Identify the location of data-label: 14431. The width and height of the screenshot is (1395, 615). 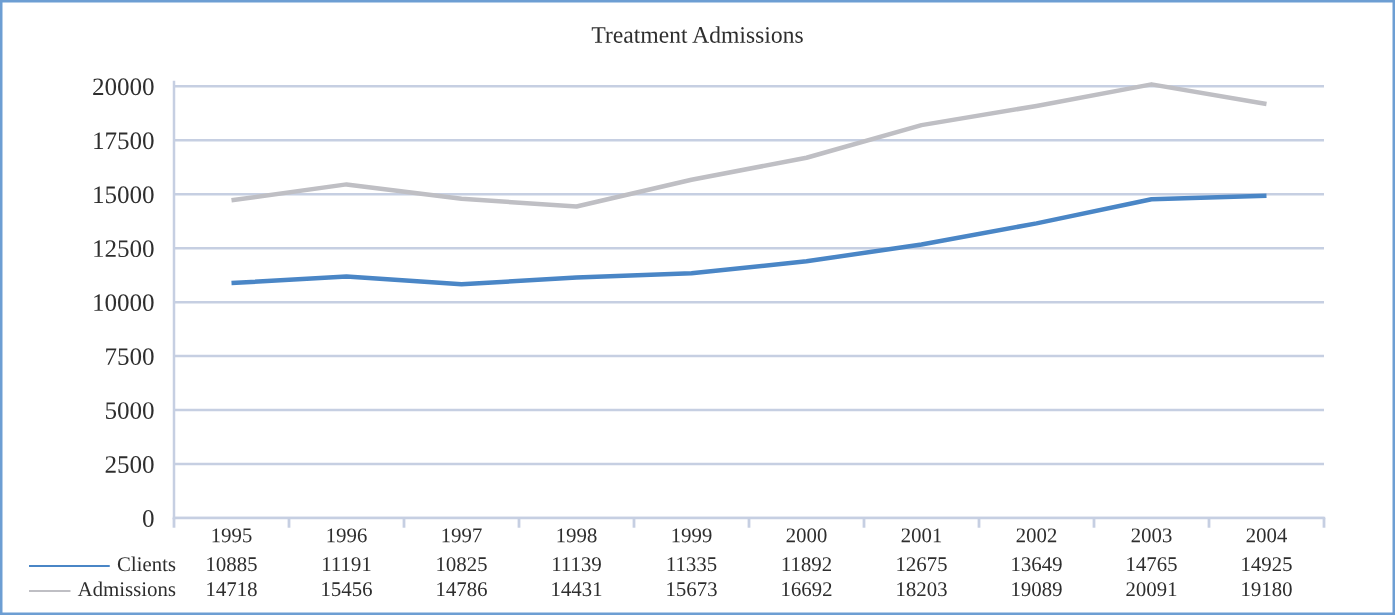
(577, 589).